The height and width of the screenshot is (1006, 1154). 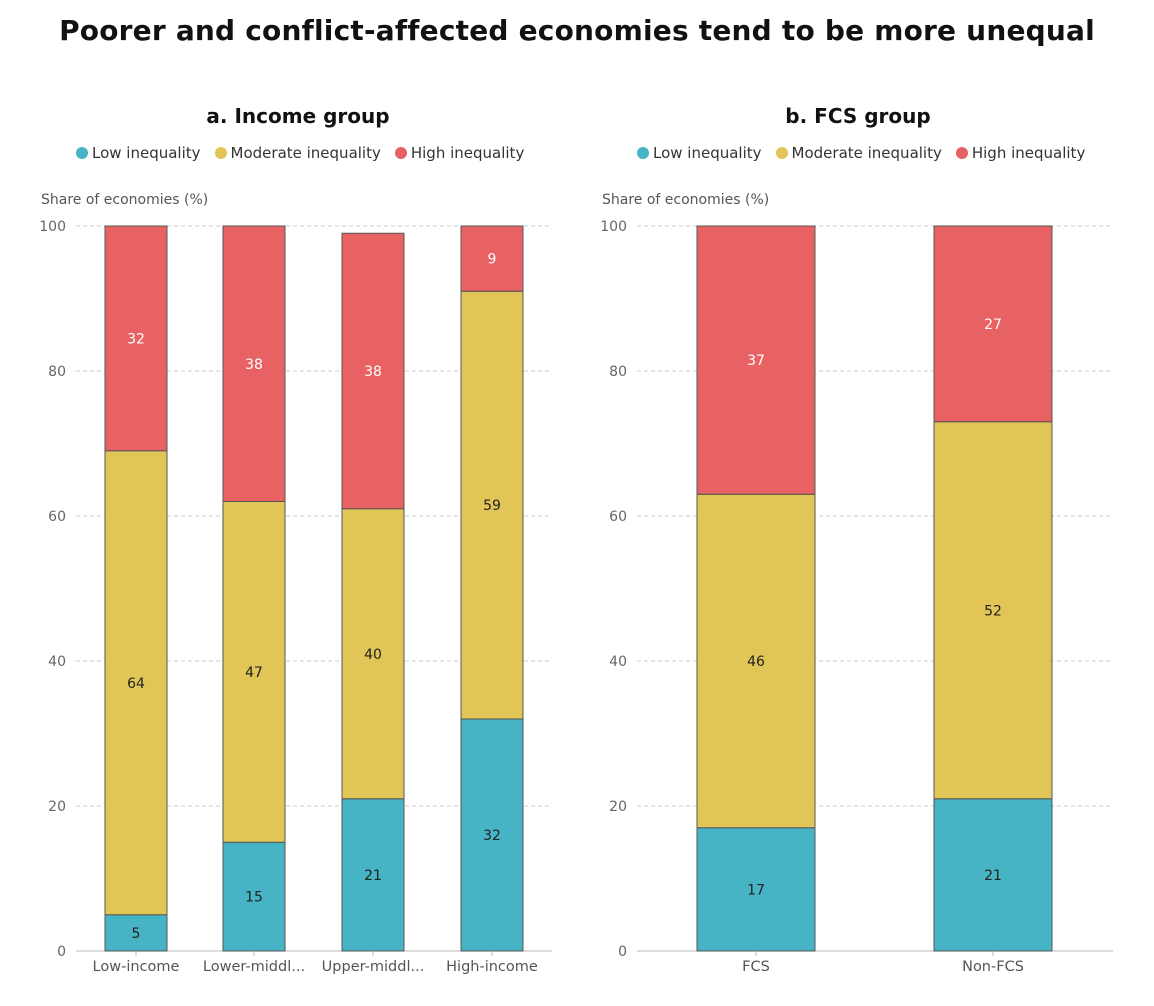 What do you see at coordinates (492, 967) in the screenshot?
I see `x-tick-label: High-income` at bounding box center [492, 967].